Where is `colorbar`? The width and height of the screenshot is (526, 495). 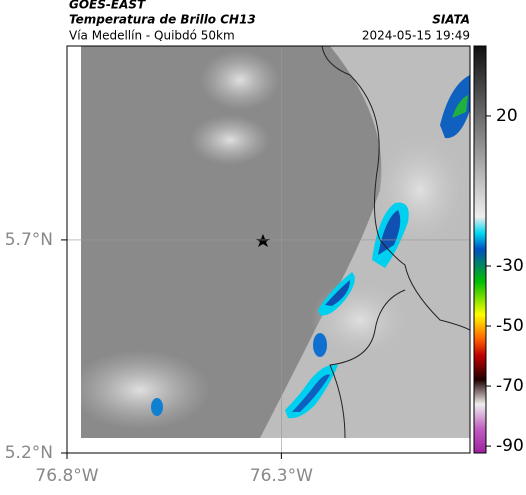 colorbar is located at coordinates (480, 249).